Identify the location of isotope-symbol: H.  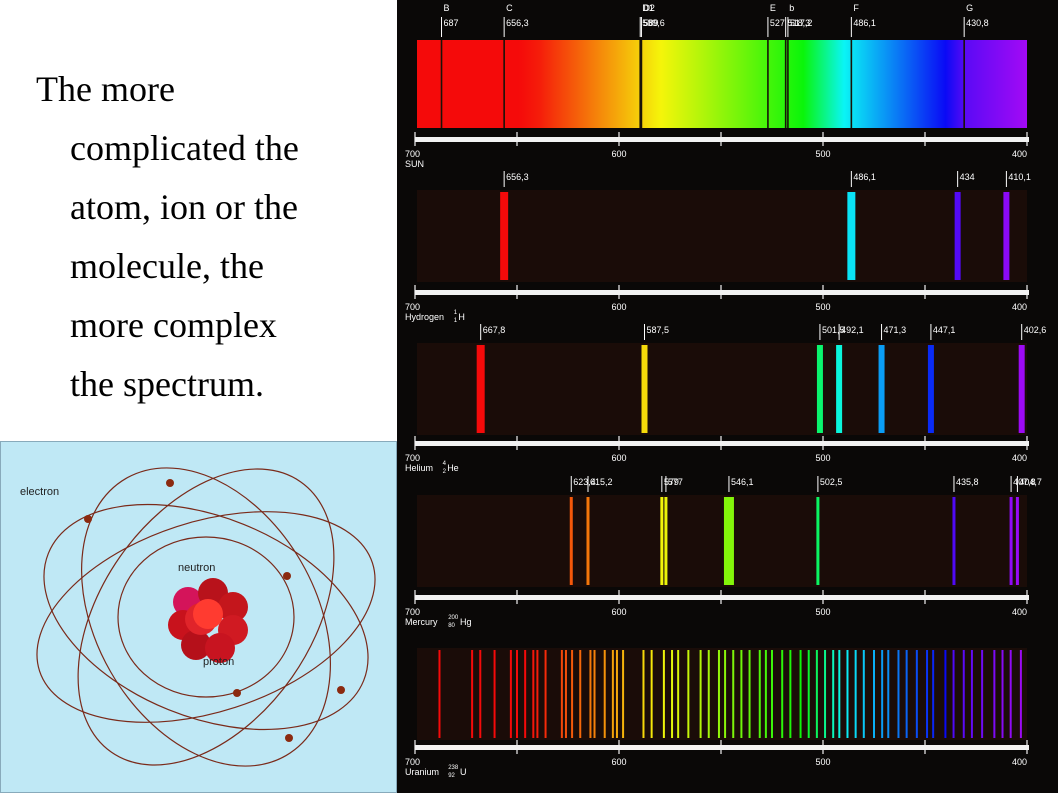
(461, 317).